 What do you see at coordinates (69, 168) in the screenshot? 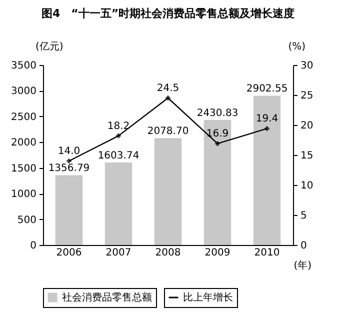
I see `data-label: 1356.79` at bounding box center [69, 168].